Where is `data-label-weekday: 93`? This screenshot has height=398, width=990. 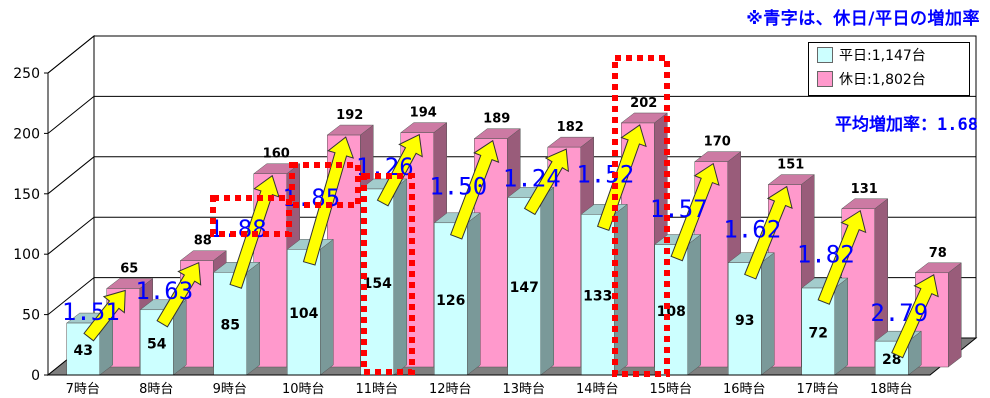
data-label-weekday: 93 is located at coordinates (744, 321).